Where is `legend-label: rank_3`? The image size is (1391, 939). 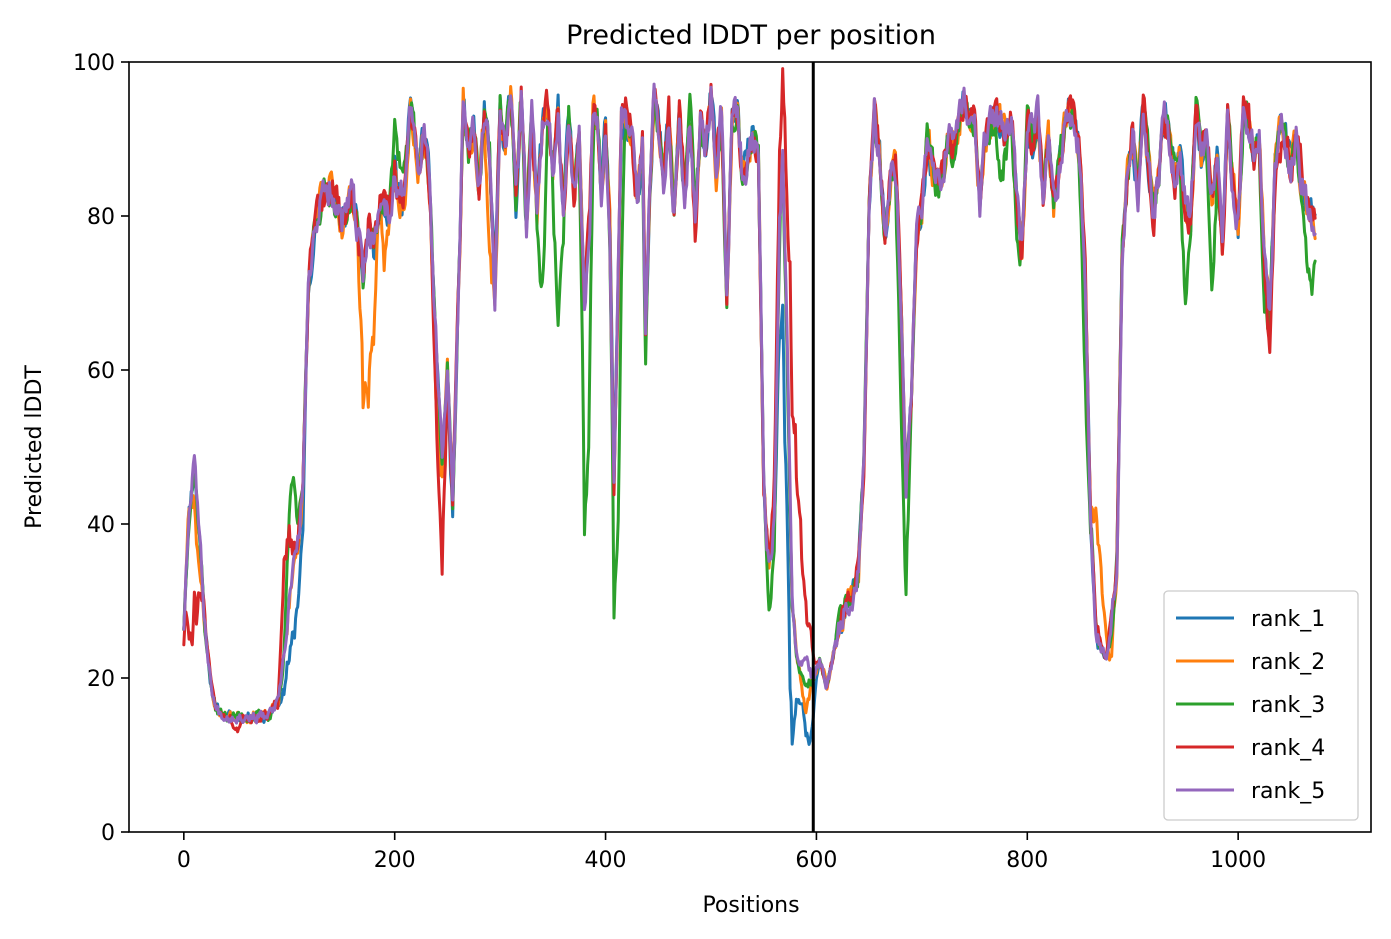 legend-label: rank_3 is located at coordinates (1288, 705).